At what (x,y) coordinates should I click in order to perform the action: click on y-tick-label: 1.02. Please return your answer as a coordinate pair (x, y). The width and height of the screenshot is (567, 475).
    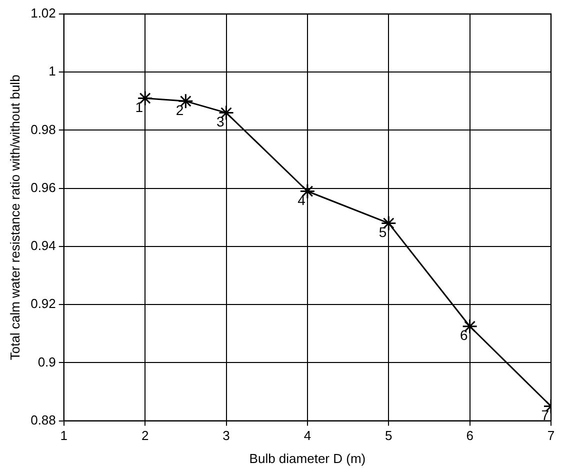
    Looking at the image, I should click on (43, 13).